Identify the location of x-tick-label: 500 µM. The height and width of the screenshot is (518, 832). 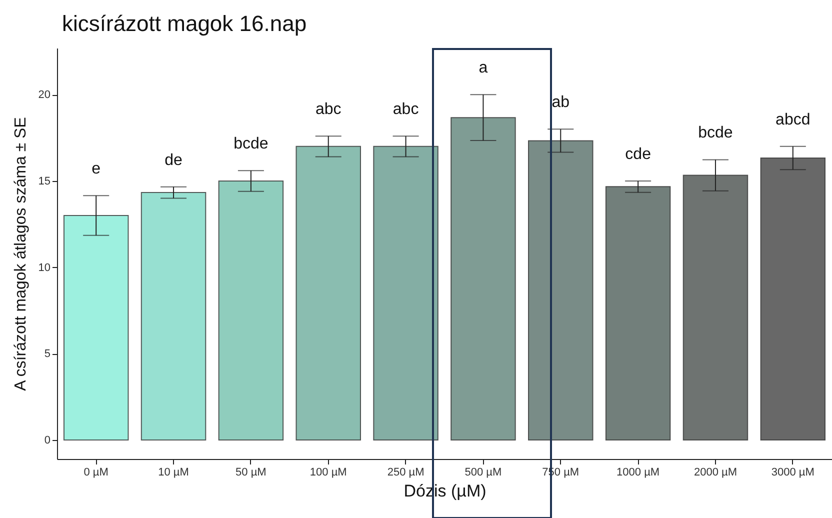
(483, 472).